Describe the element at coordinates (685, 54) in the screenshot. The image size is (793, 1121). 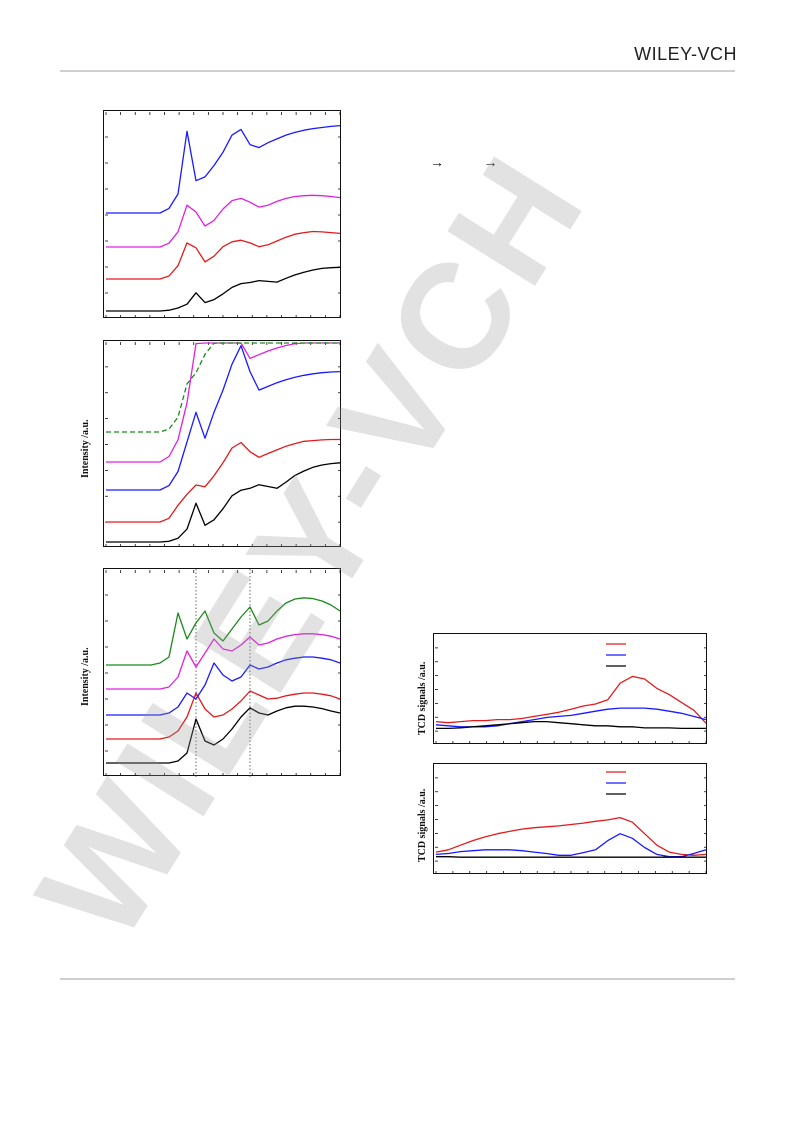
I see `publisher-logo: WILEY-VCH` at that location.